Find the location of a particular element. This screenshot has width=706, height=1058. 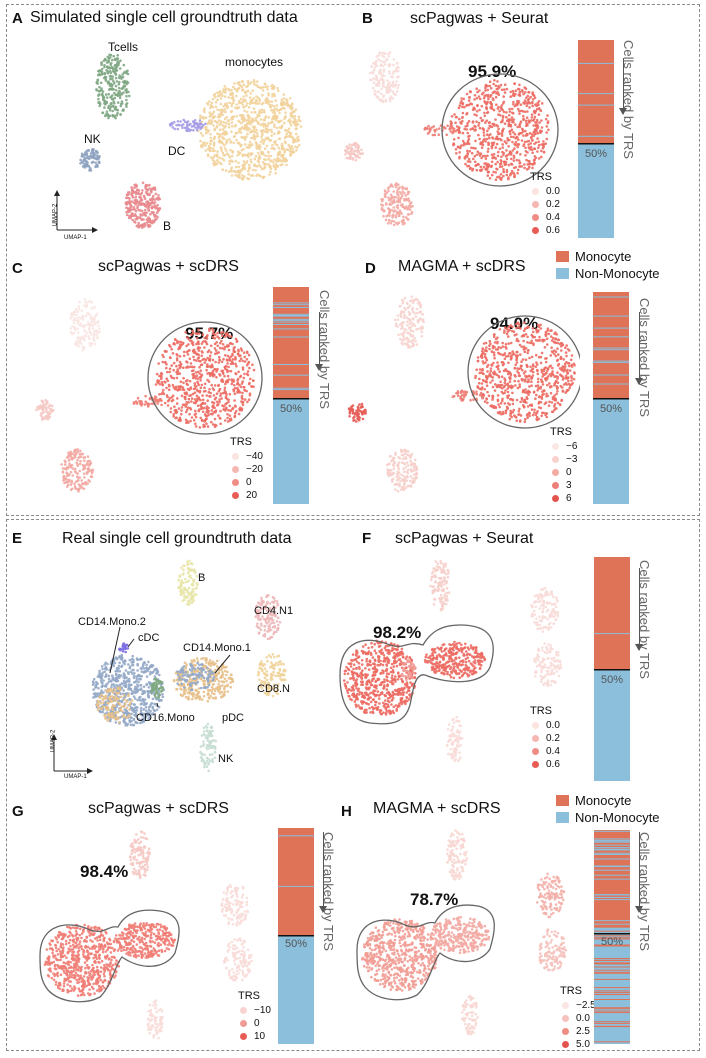

rank-bar-c: 50% is located at coordinates (291, 395).